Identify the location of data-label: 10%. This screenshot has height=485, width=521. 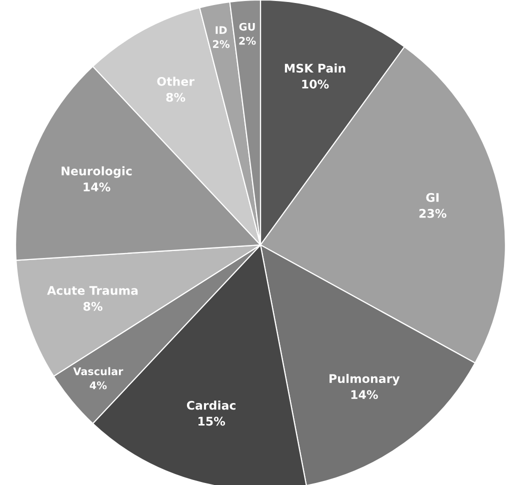
(315, 84).